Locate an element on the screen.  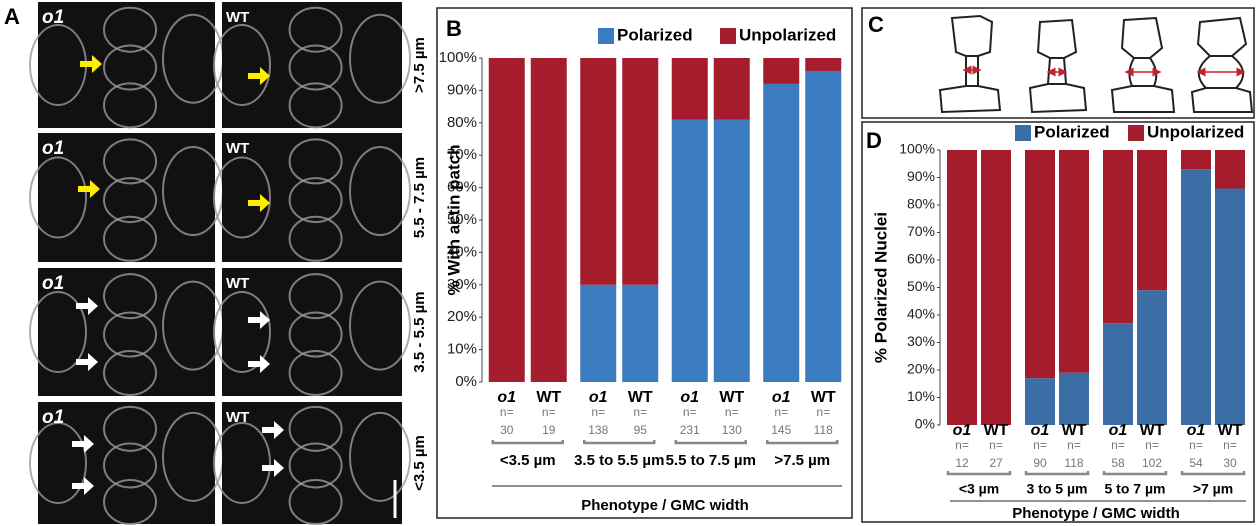
n-count: 54 is located at coordinates (1196, 463).